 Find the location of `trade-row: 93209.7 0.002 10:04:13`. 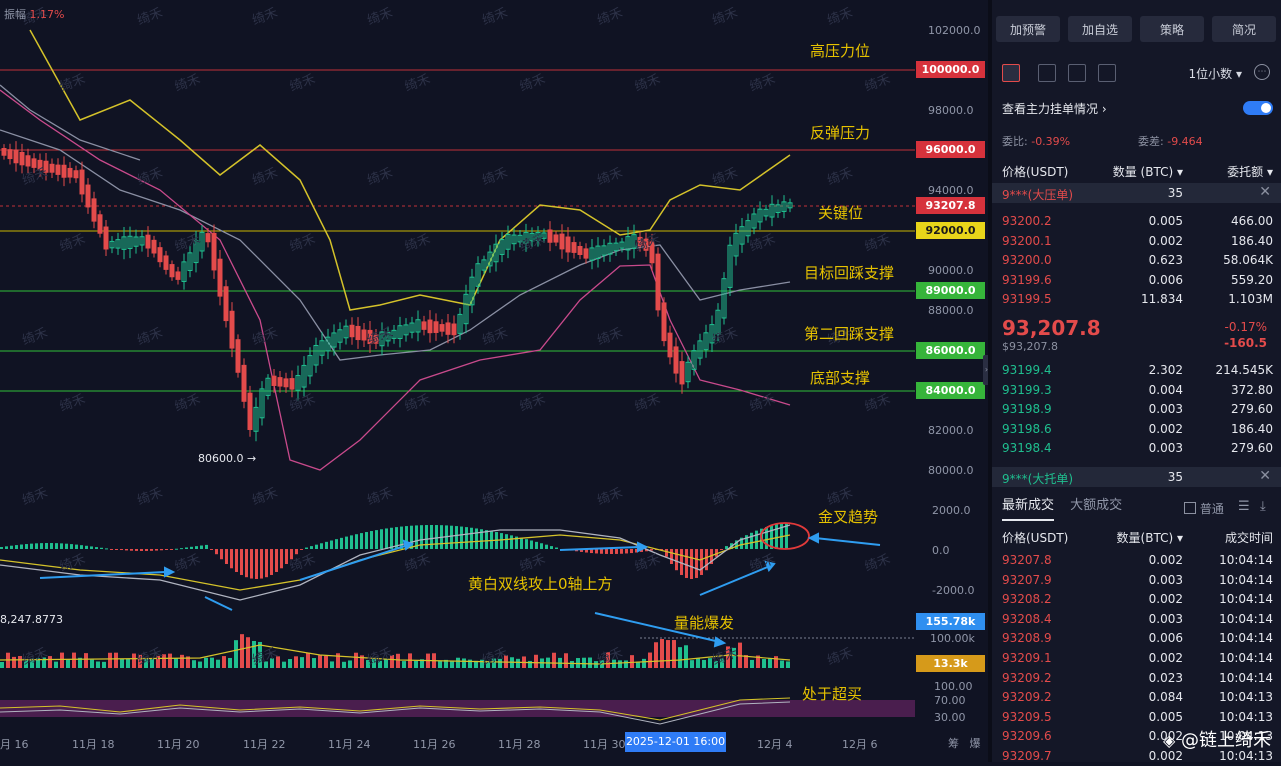

trade-row: 93209.7 0.002 10:04:13 is located at coordinates (1136, 756).